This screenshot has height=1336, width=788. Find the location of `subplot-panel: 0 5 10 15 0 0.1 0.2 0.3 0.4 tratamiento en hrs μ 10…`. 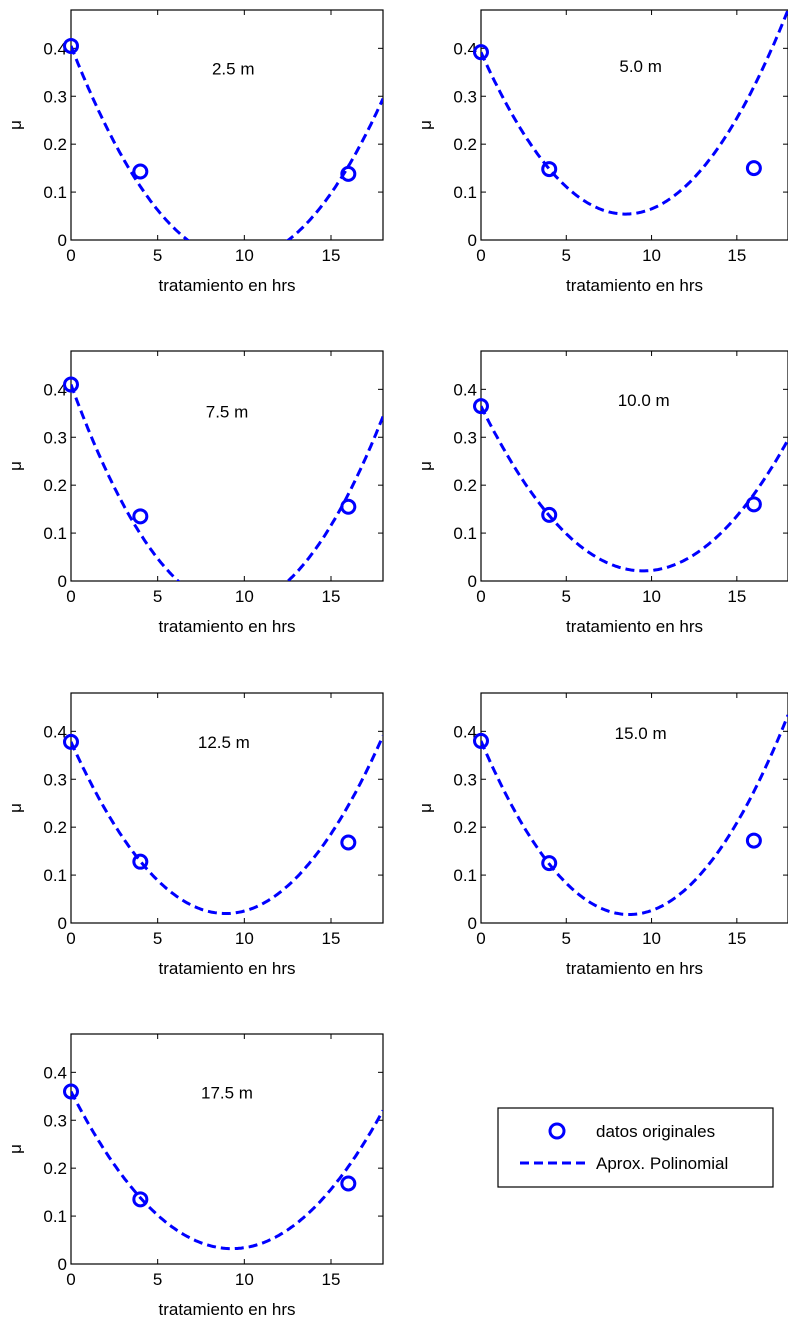

subplot-panel: 0 5 10 15 0 0.1 0.2 0.3 0.4 tratamiento en hrs μ 10… is located at coordinates (602, 493).